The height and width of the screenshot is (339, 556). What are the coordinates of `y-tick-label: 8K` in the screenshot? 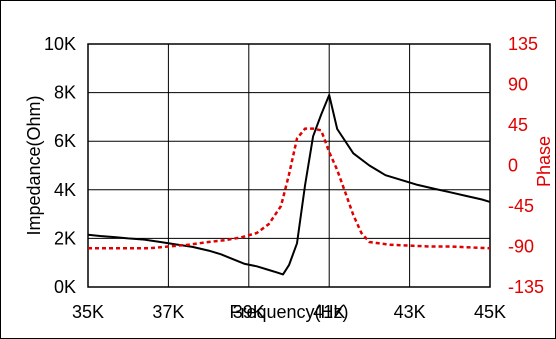 It's located at (65, 93).